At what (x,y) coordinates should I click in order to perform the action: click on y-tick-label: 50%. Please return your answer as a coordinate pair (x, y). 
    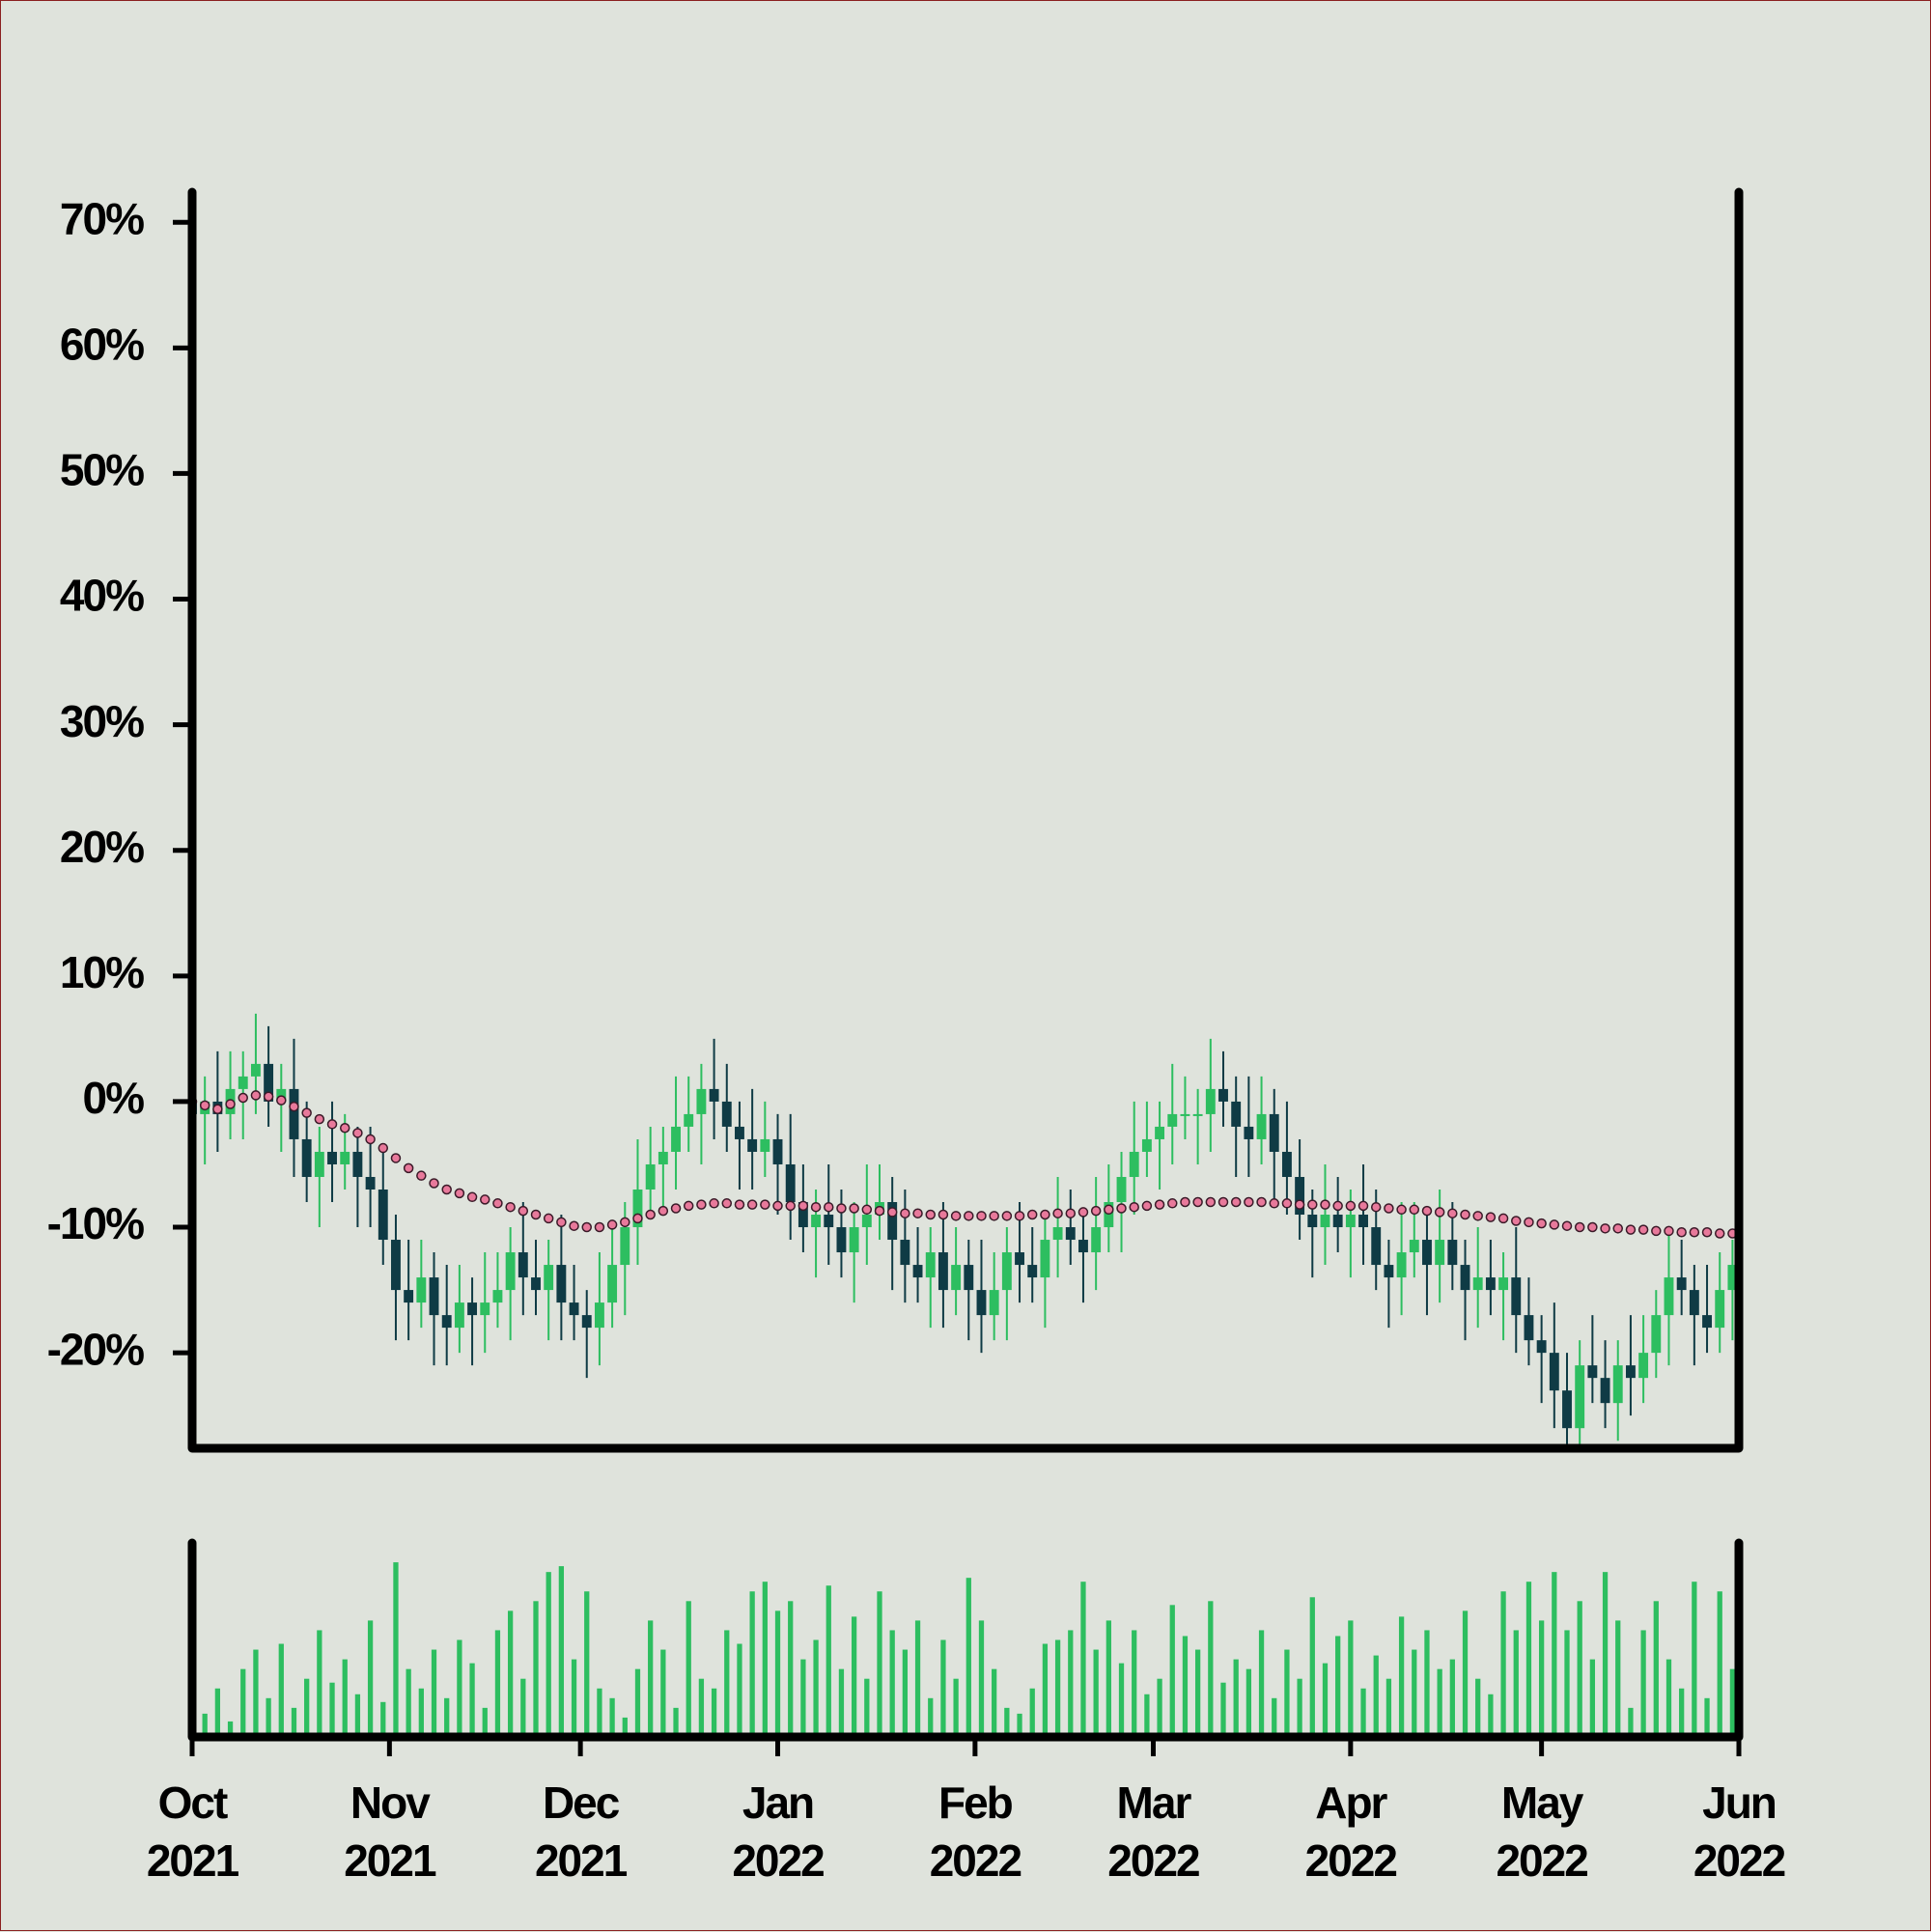
    Looking at the image, I should click on (102, 470).